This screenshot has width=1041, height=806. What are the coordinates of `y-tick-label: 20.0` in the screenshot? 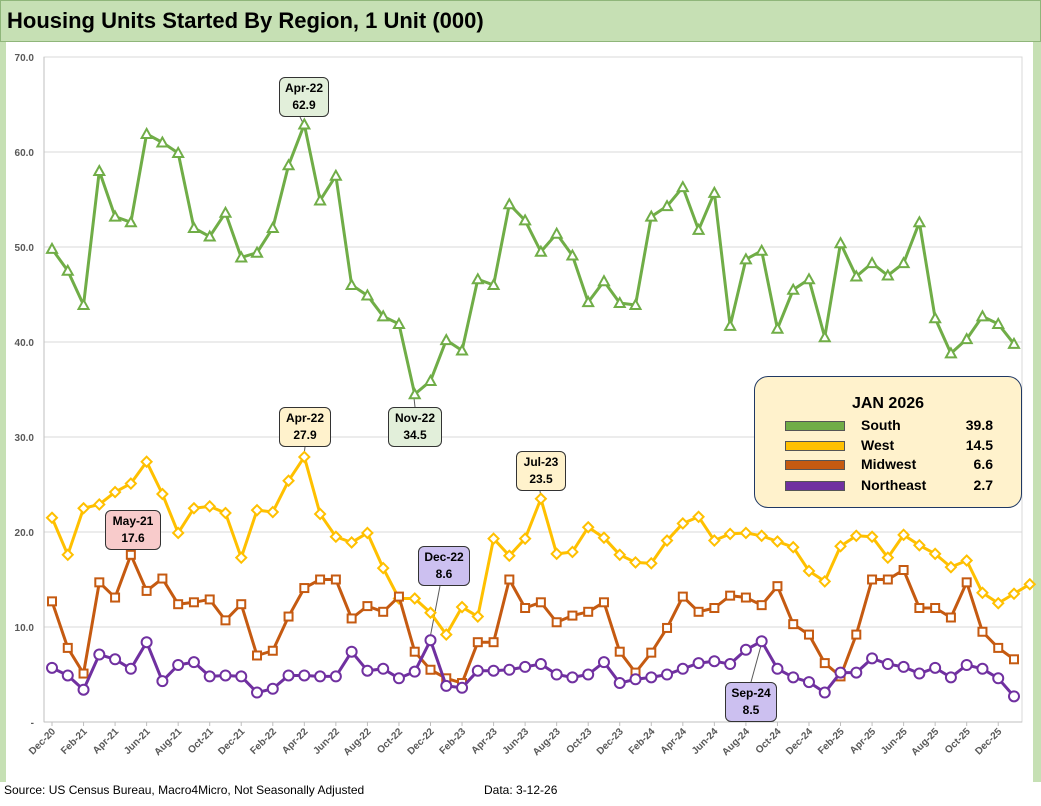 It's located at (25, 533).